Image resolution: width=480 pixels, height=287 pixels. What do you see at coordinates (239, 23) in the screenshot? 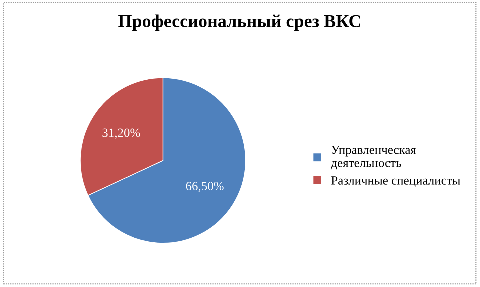
I see `chart-title: Профессиональный срез ВКС` at bounding box center [239, 23].